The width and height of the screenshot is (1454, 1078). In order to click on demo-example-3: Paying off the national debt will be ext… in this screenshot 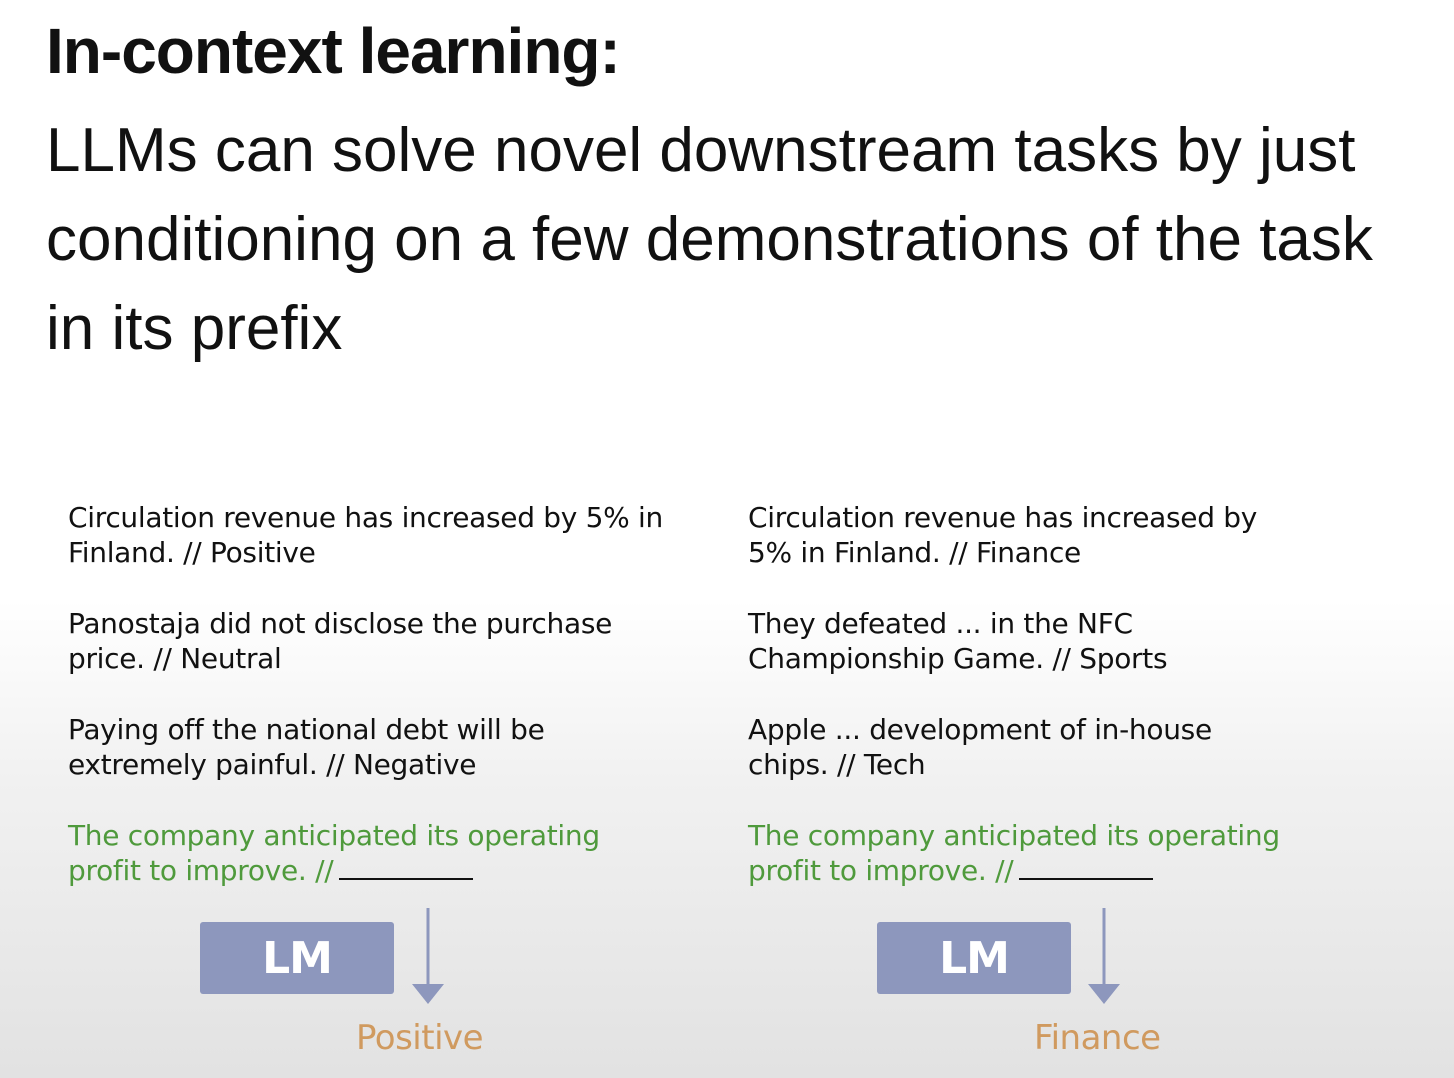, I will do `click(306, 747)`.